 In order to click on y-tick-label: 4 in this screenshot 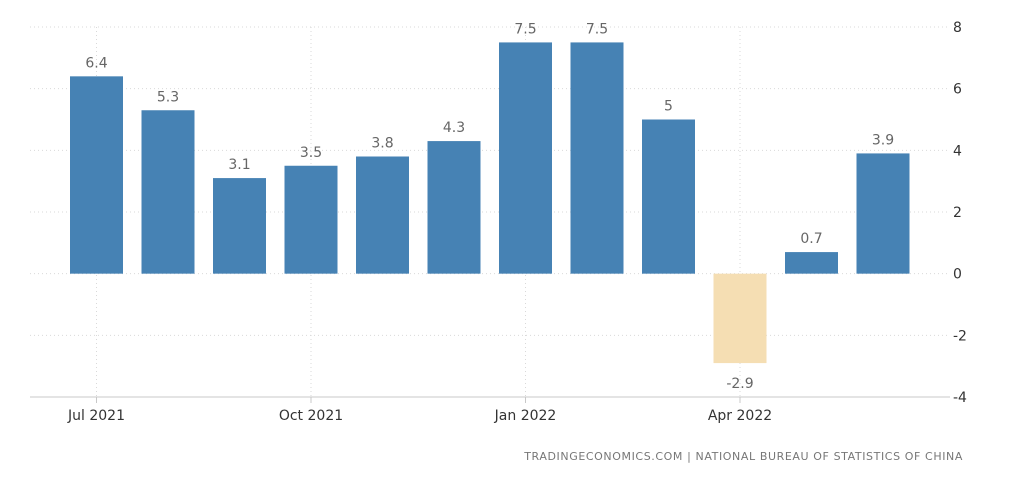, I will do `click(957, 151)`.